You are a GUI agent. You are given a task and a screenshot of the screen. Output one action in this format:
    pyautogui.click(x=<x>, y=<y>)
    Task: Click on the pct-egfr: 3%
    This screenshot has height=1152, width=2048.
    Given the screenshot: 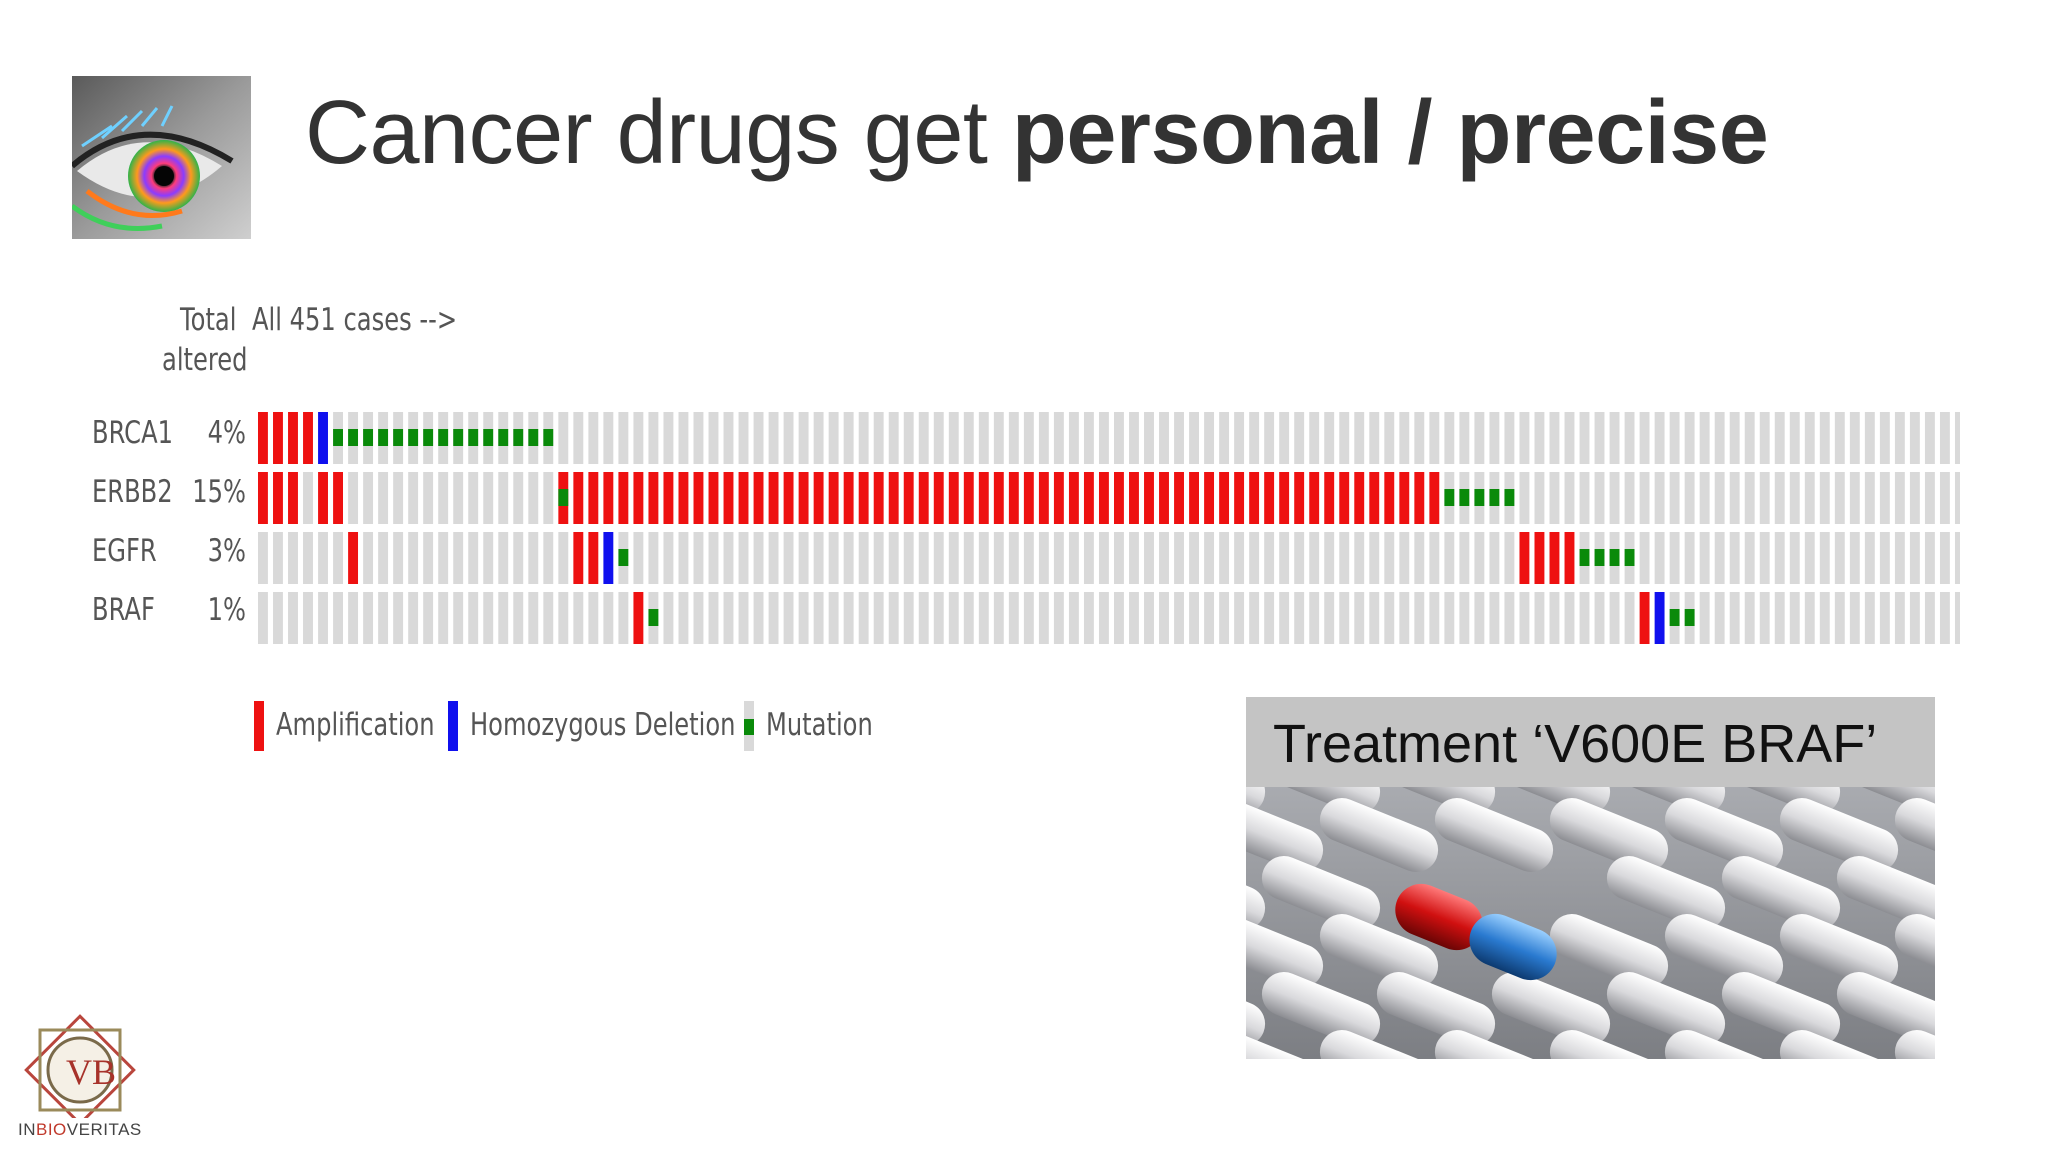 What is the action you would take?
    pyautogui.click(x=226, y=551)
    